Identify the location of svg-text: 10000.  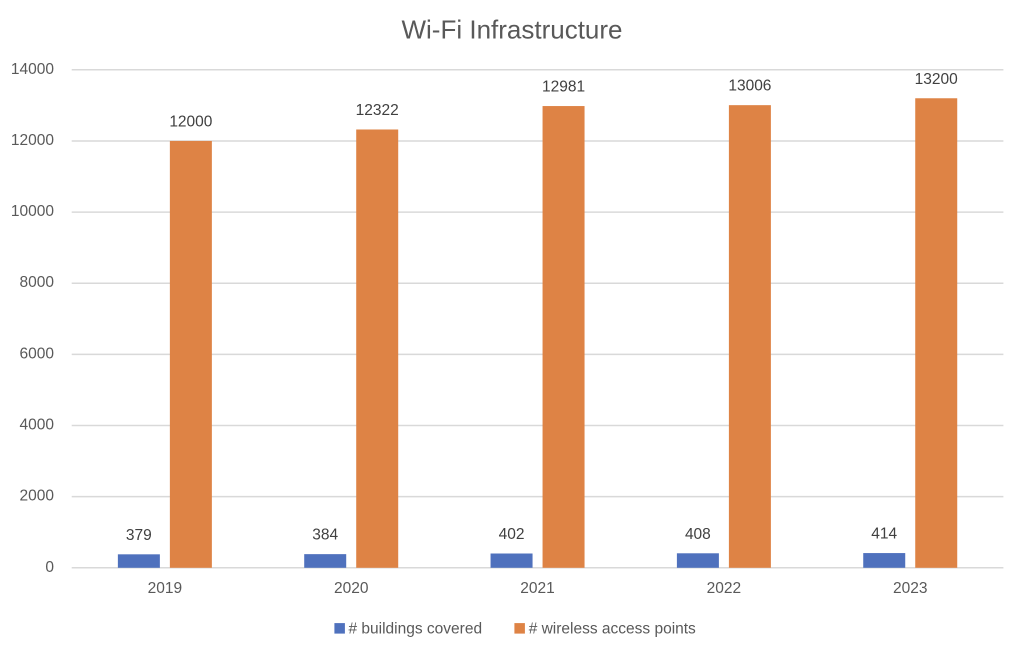
(32, 211).